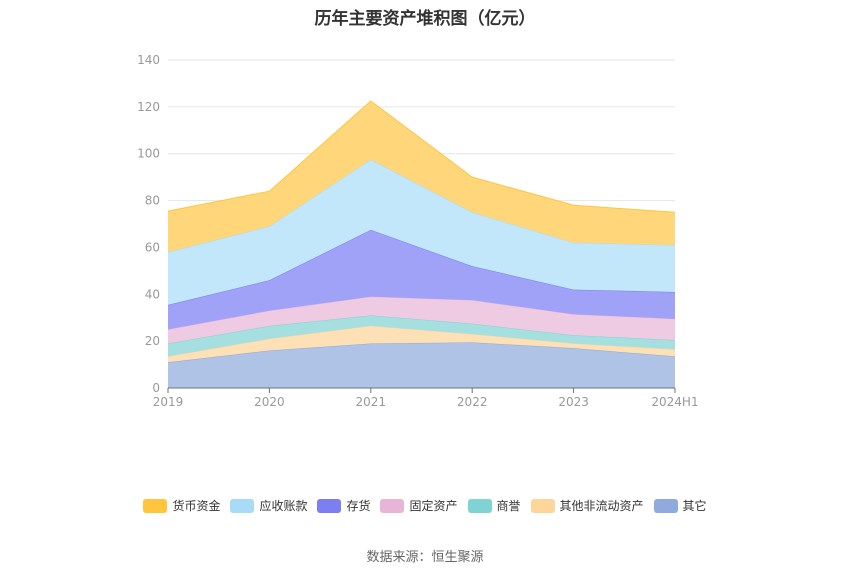 This screenshot has width=850, height=575. I want to click on legend-item: 商誉, so click(494, 505).